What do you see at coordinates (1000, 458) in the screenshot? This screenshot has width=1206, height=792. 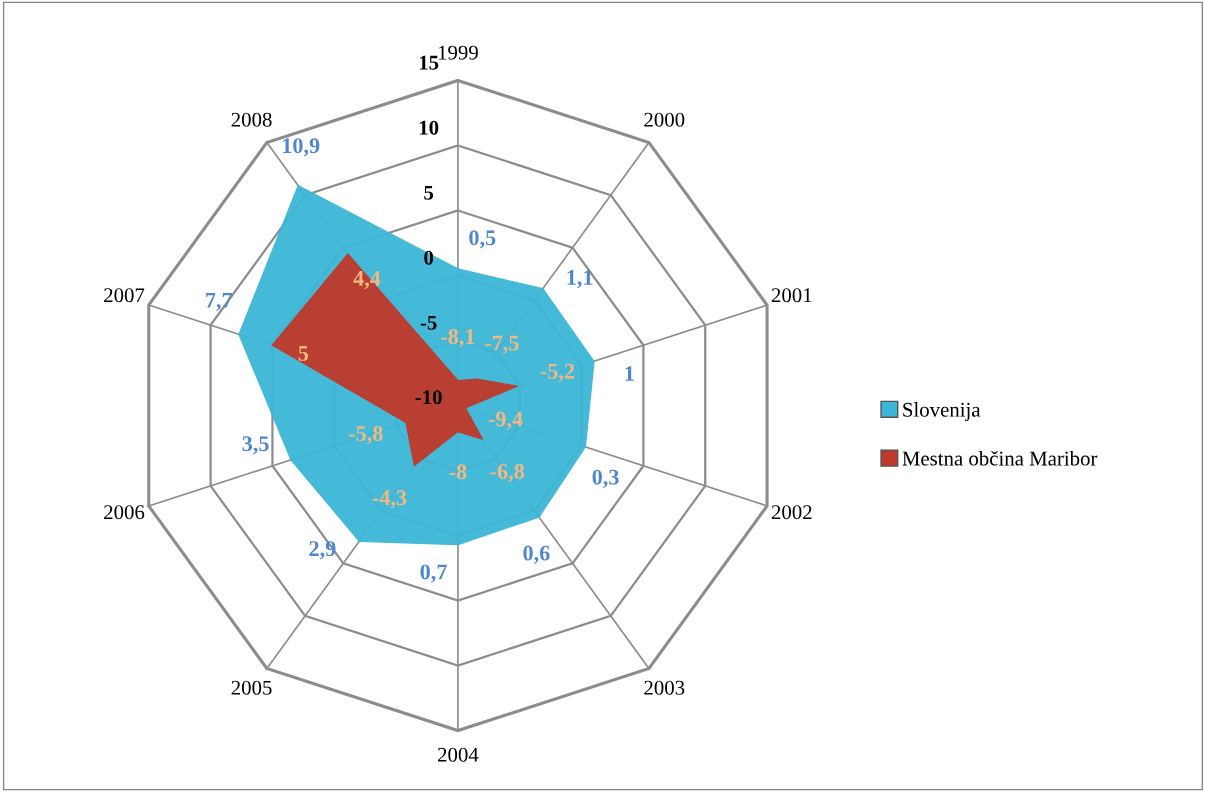 I see `legend-label: Mestna občina Maribor` at bounding box center [1000, 458].